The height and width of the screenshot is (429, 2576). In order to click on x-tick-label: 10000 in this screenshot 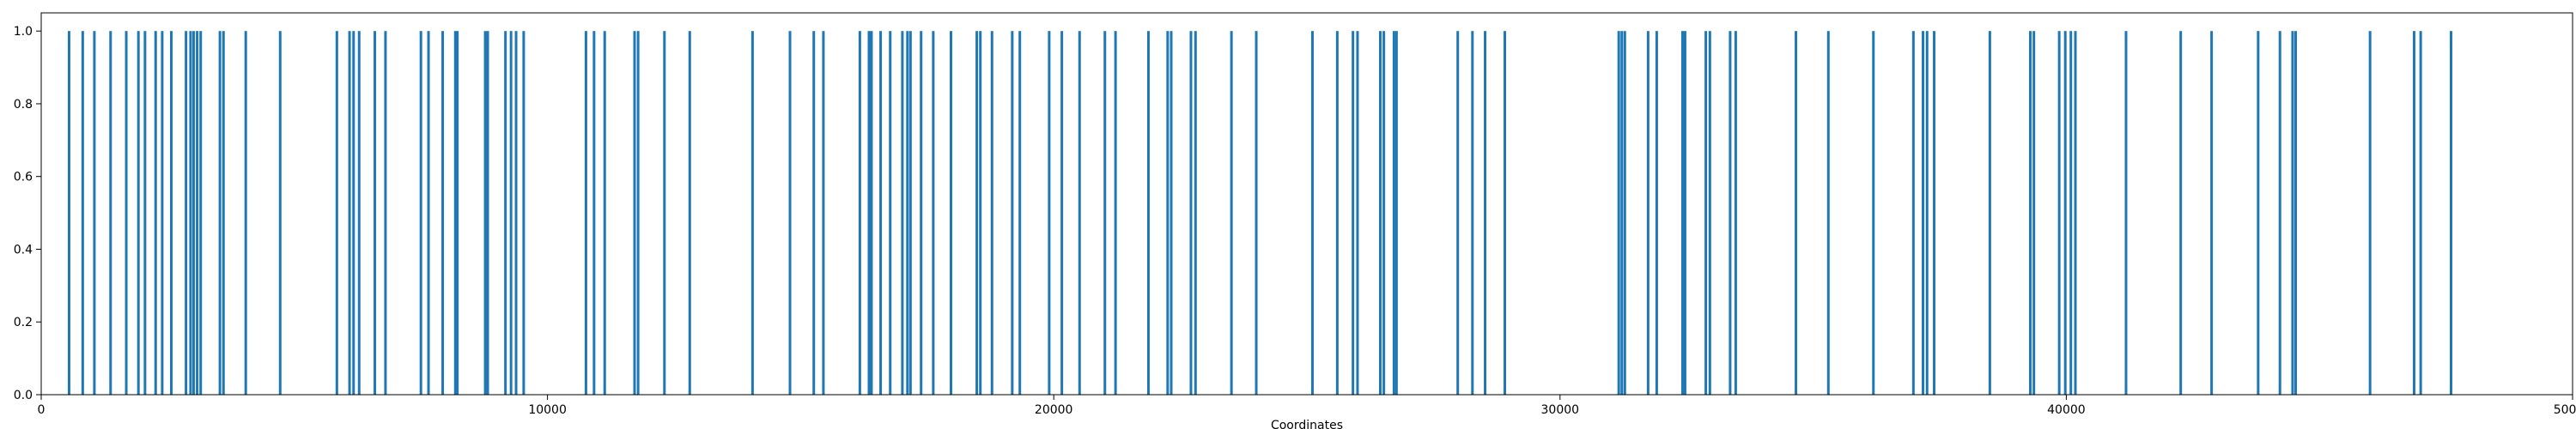, I will do `click(547, 410)`.